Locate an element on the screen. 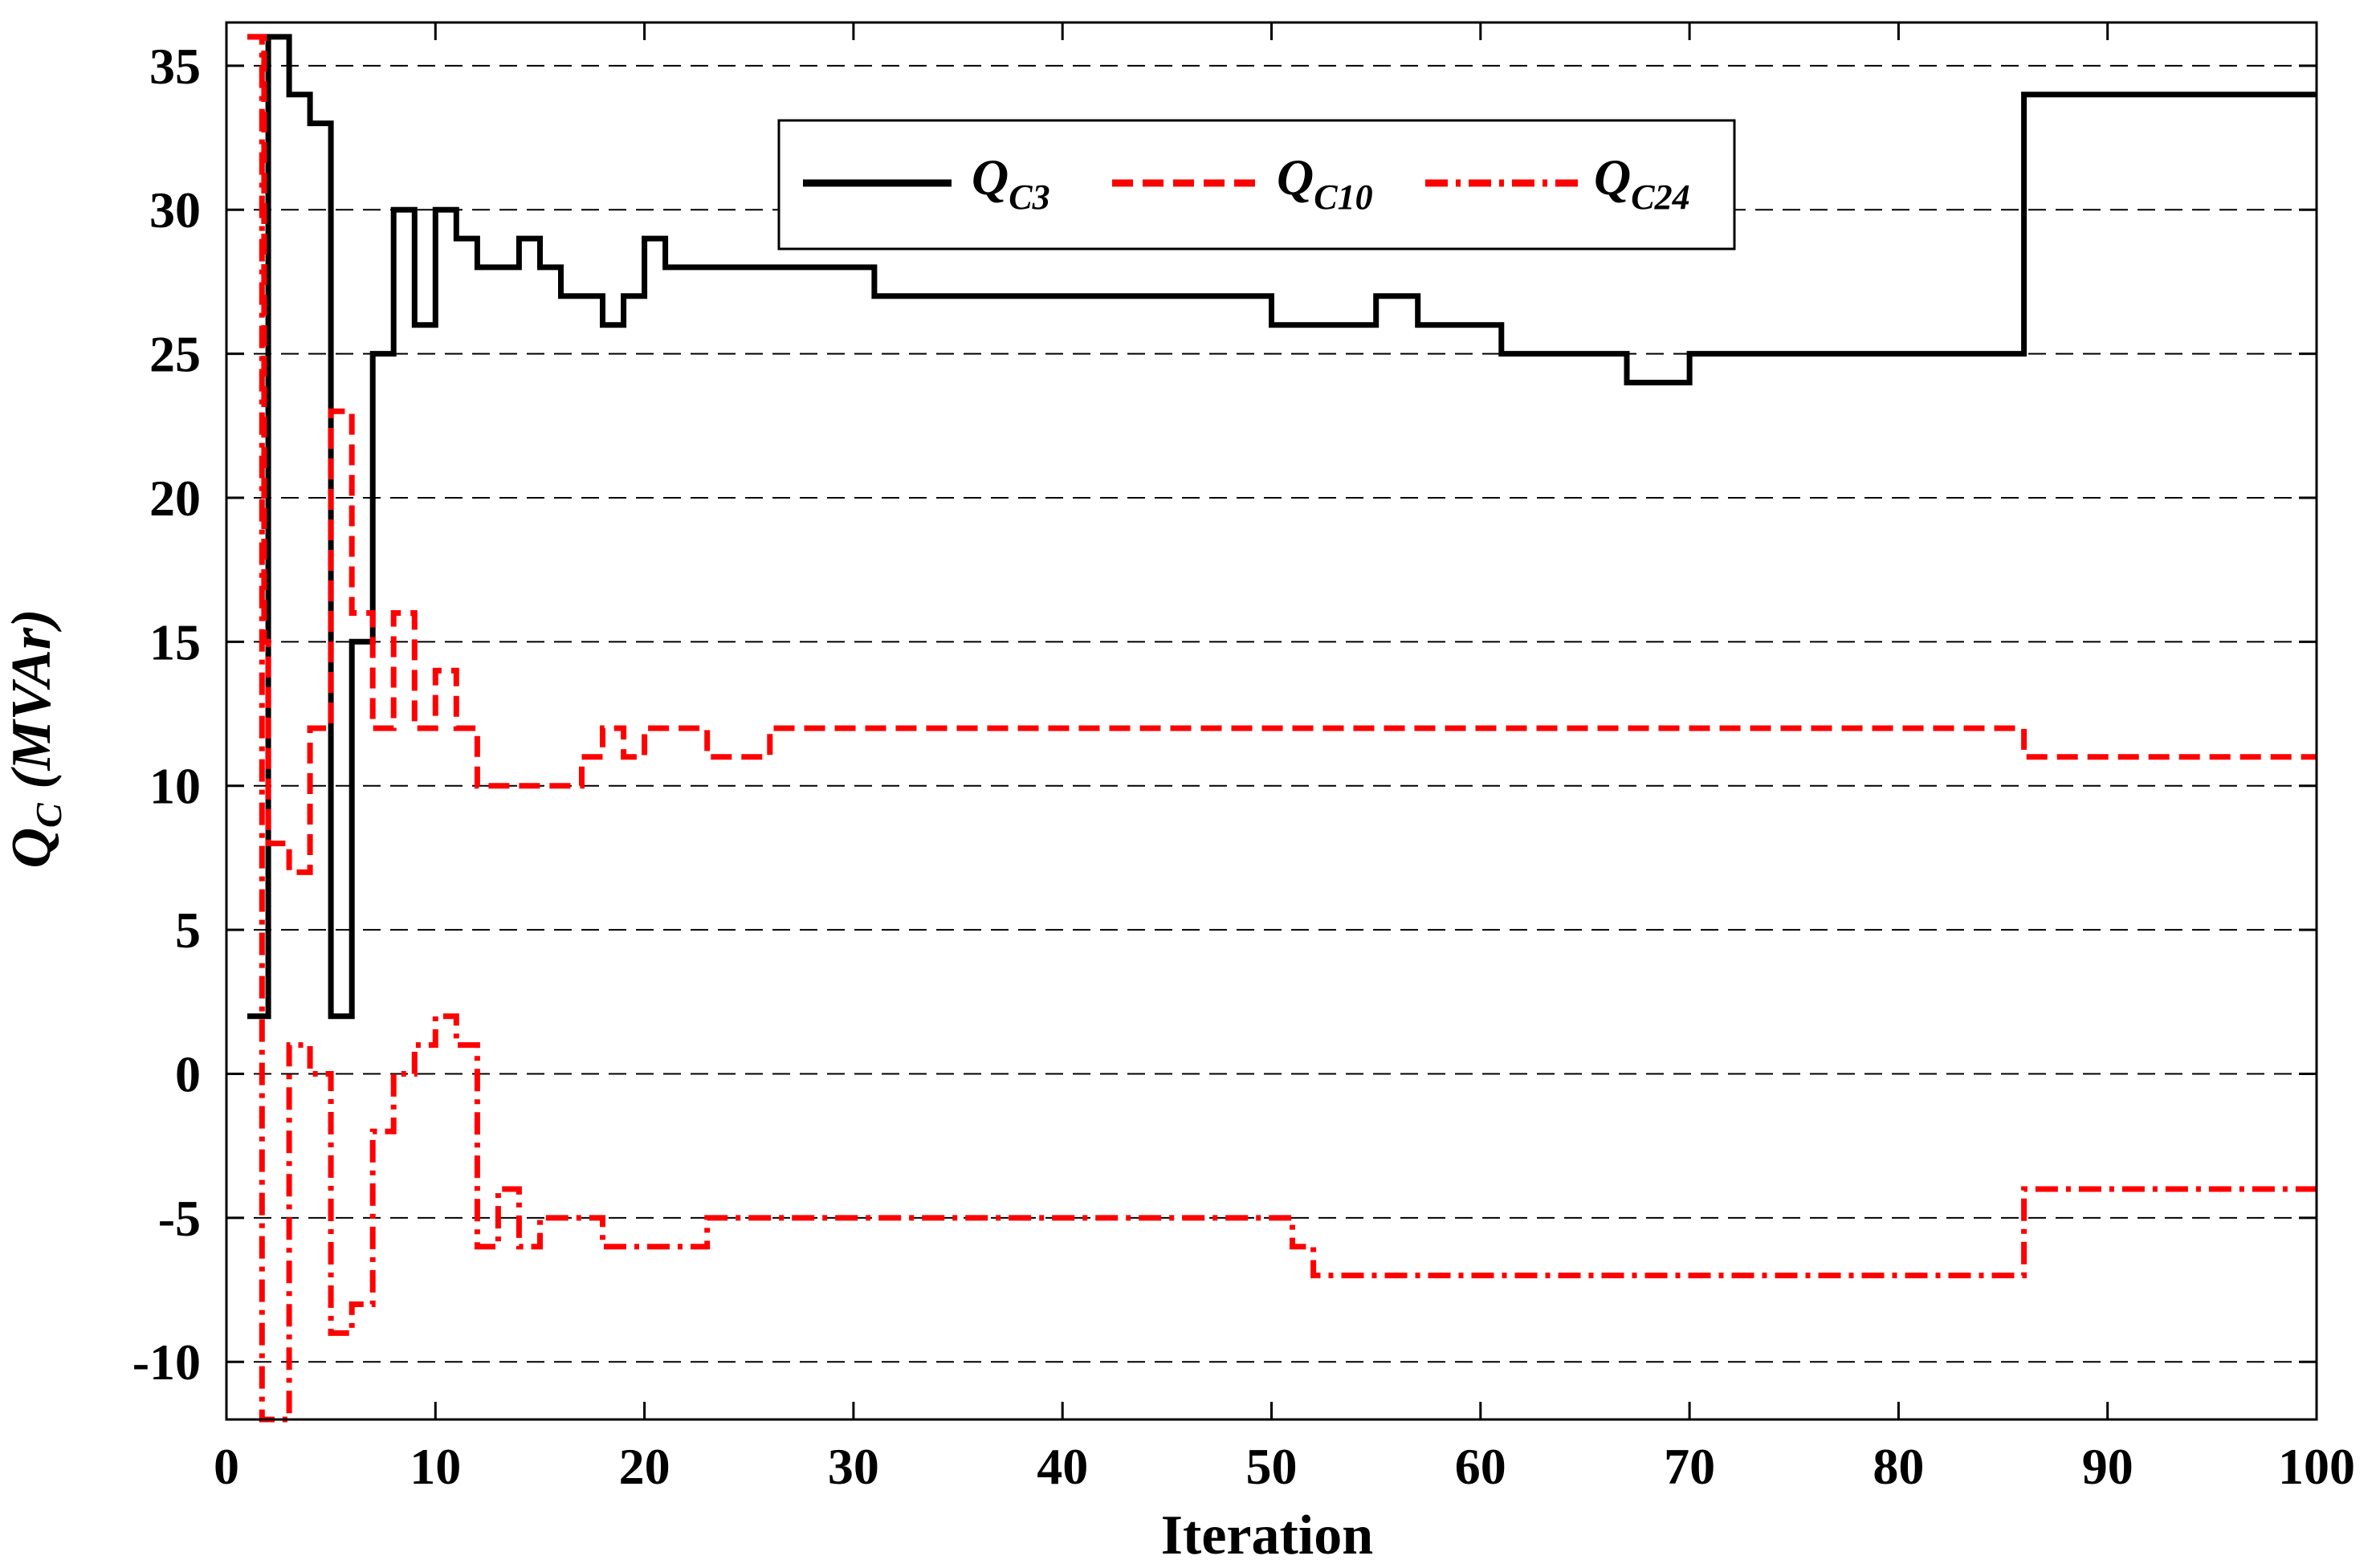 The image size is (2380, 1568). x-tick-label: 90 is located at coordinates (2107, 1466).